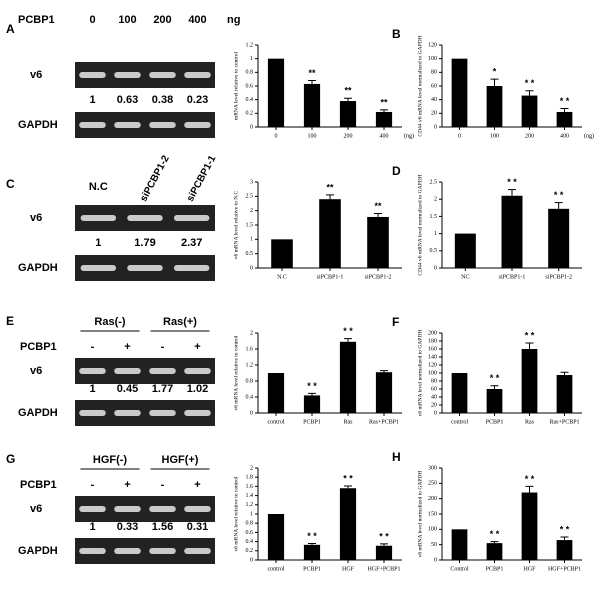  Describe the element at coordinates (180, 460) in the screenshot. I see `group-label: HGF(+)` at that location.